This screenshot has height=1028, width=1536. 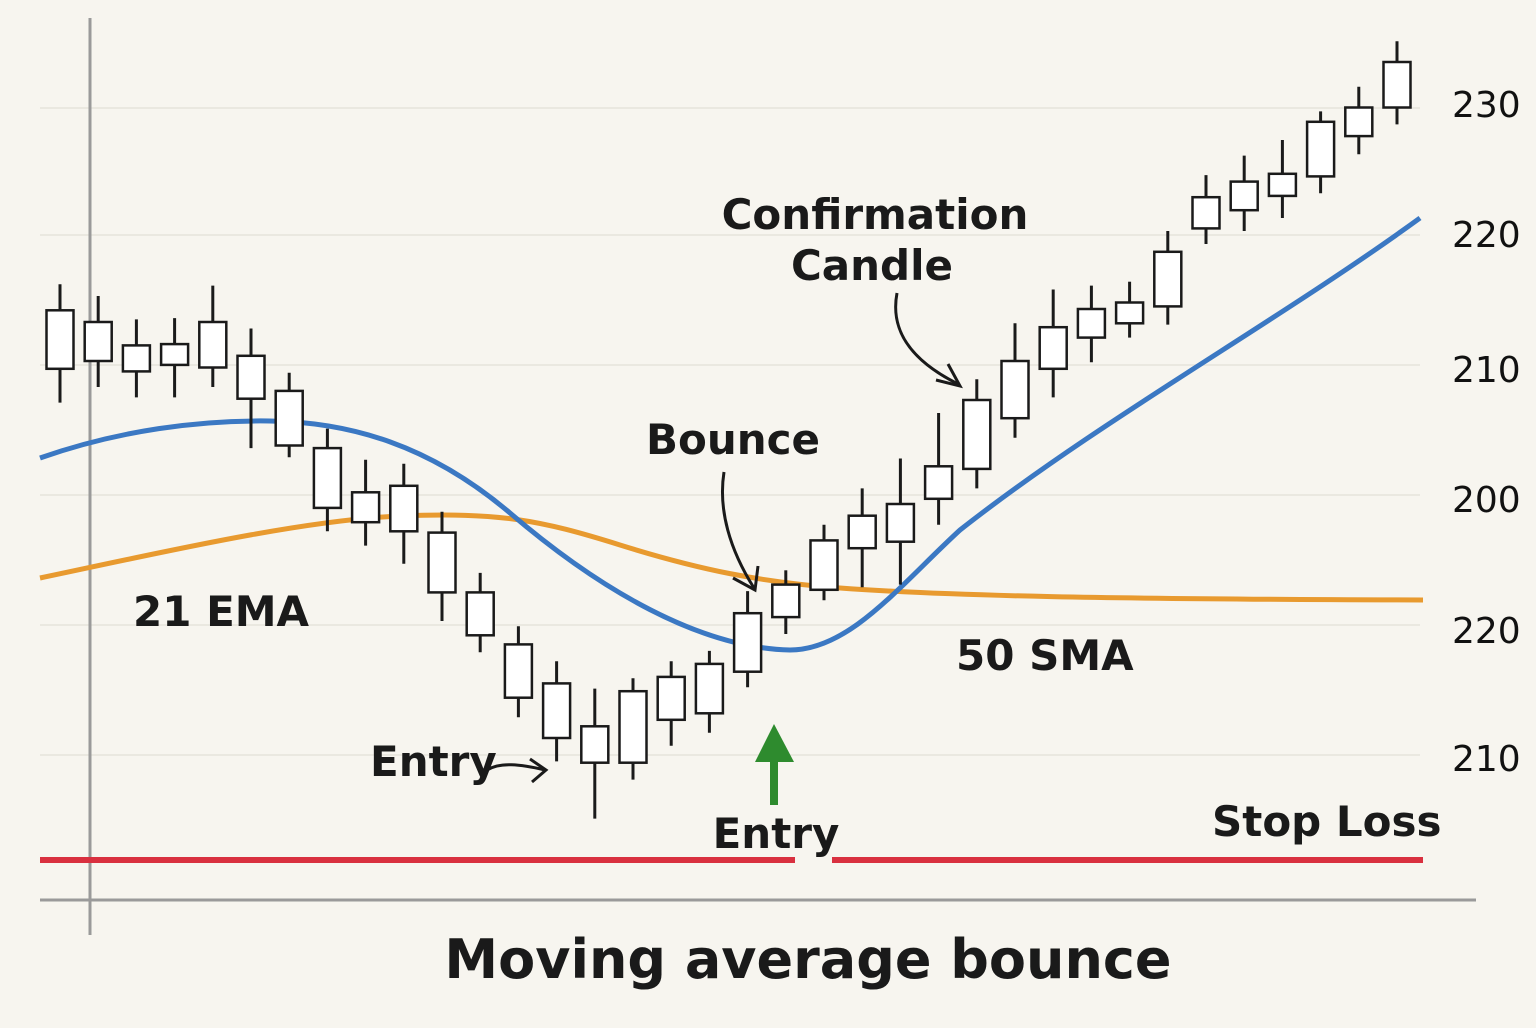 I want to click on confirmation-arrowhead, so click(x=949, y=376).